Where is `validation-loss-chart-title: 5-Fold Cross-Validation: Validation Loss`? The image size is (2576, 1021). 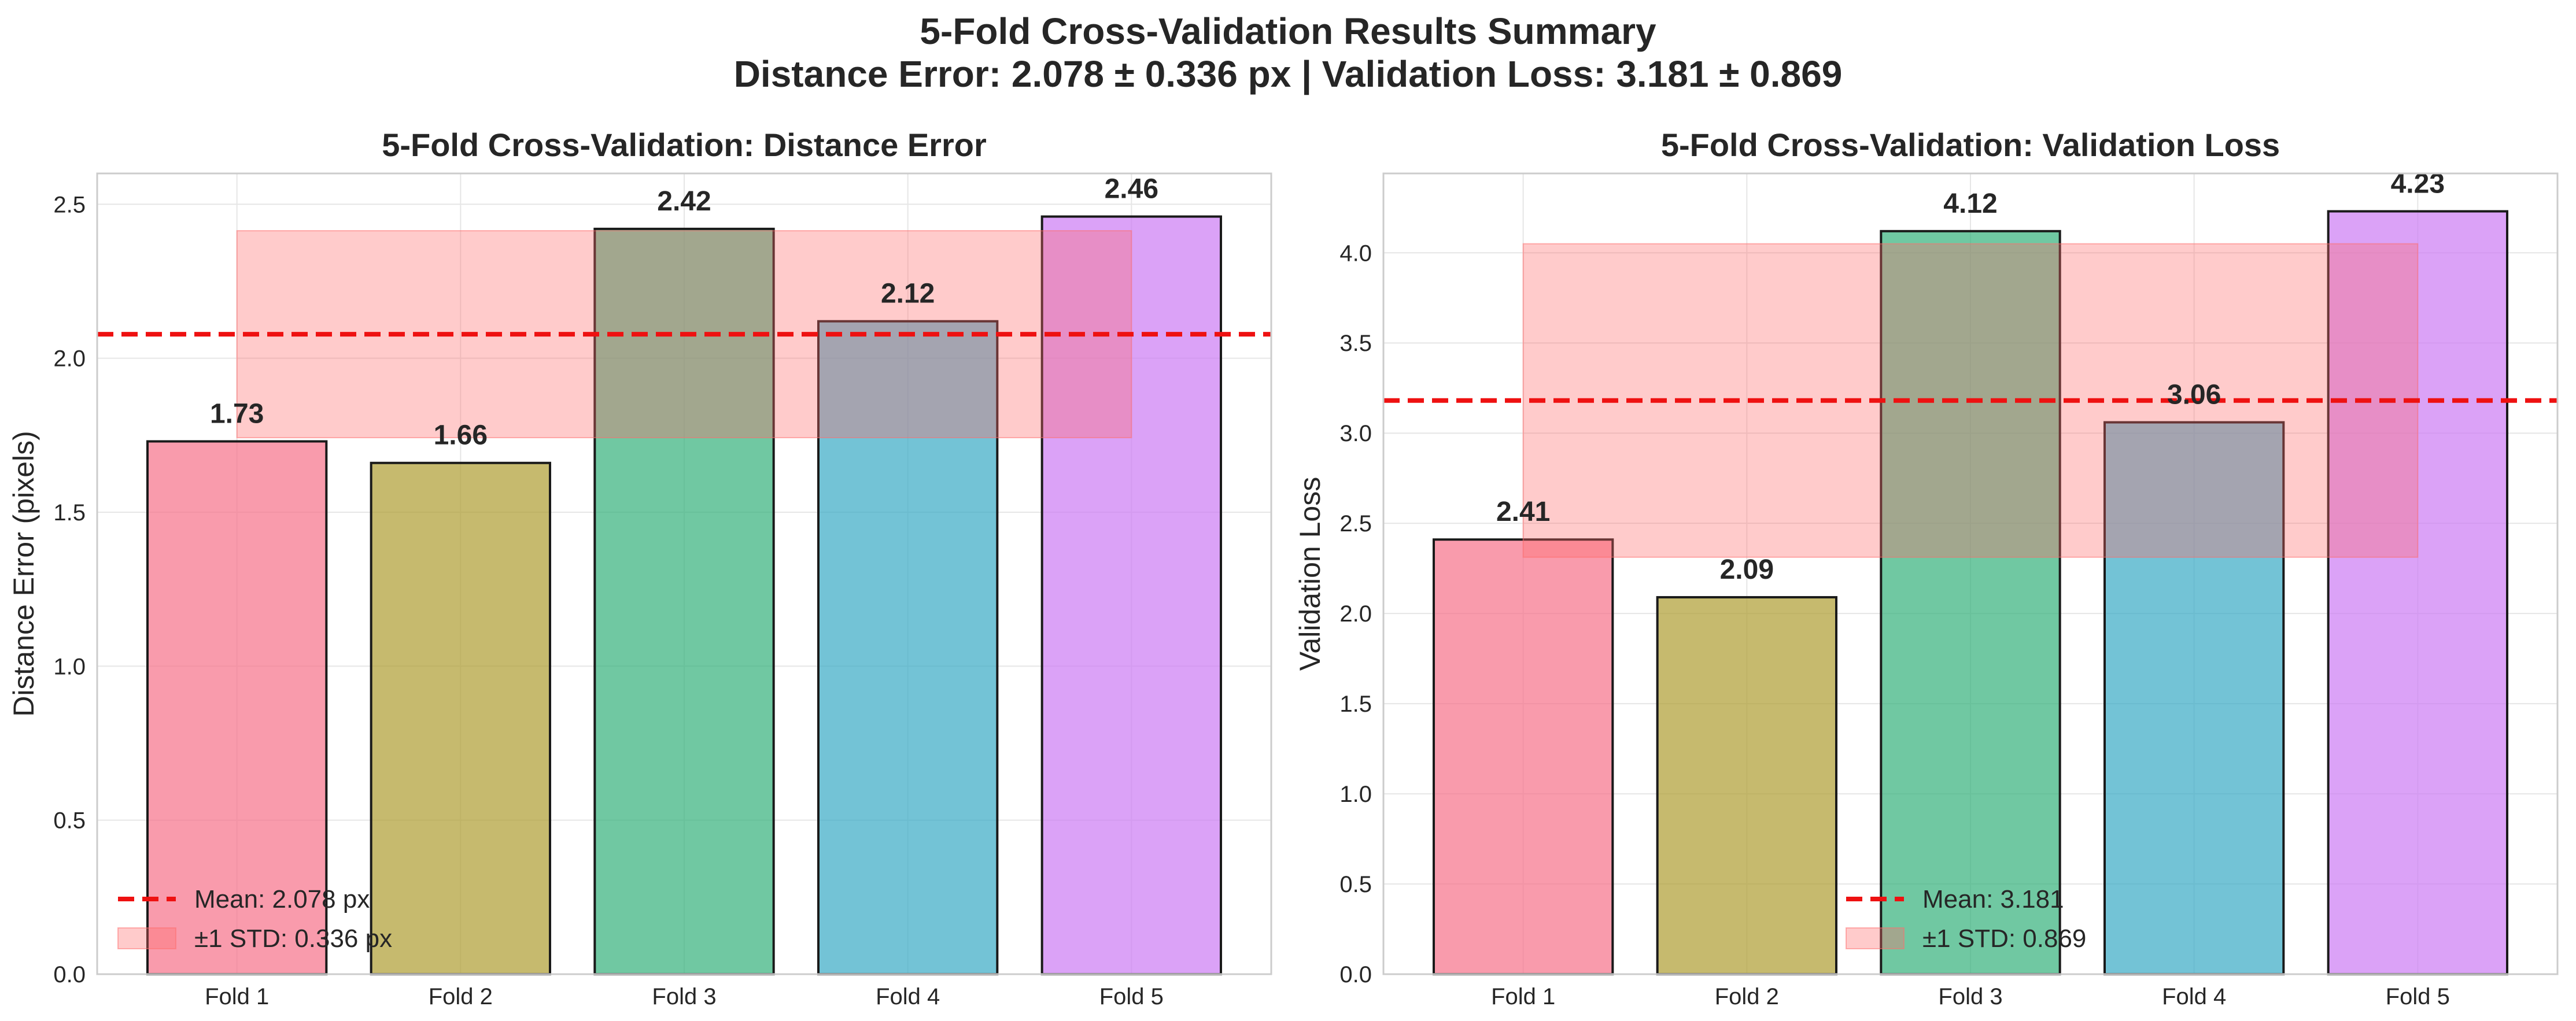
validation-loss-chart-title: 5-Fold Cross-Validation: Validation Loss is located at coordinates (1970, 145).